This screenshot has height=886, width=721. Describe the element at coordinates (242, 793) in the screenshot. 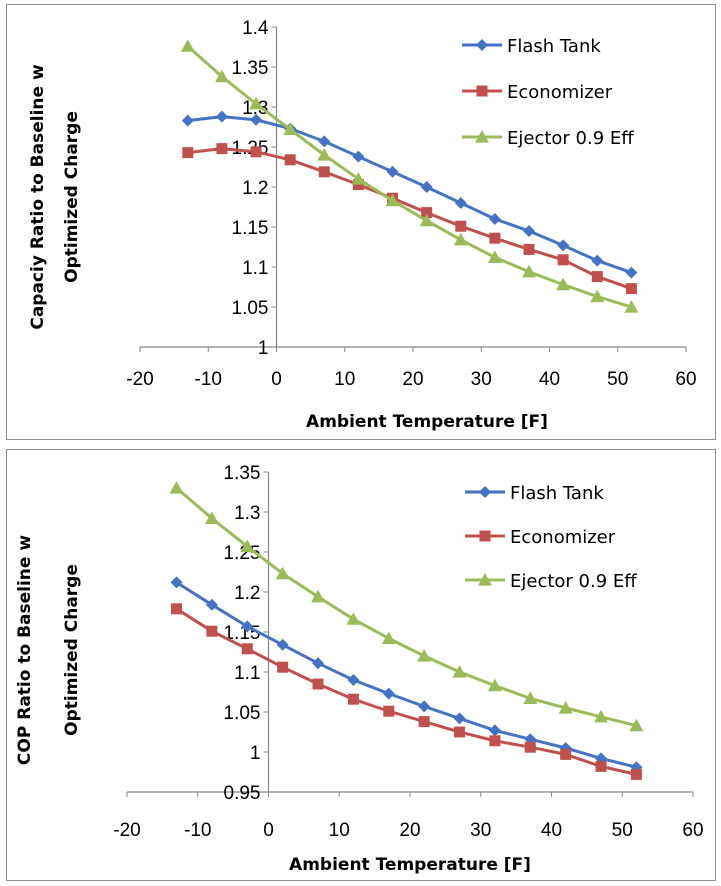

I see `y-tick-label: 0.95` at that location.